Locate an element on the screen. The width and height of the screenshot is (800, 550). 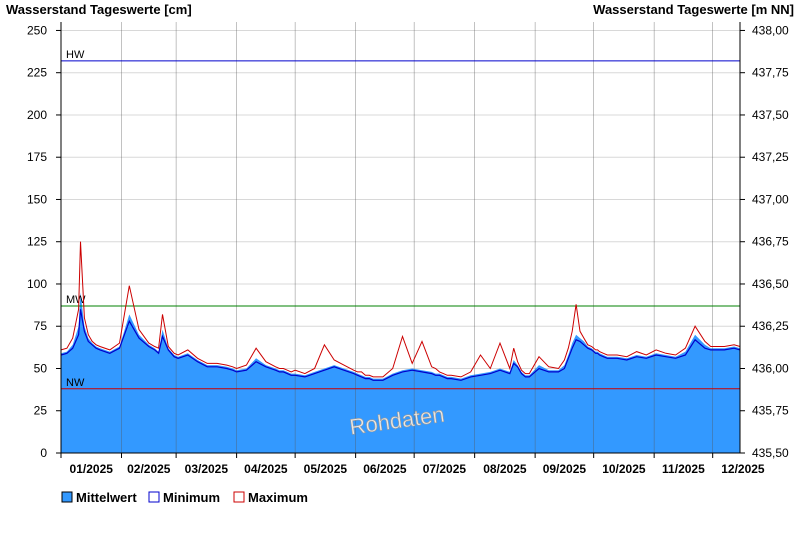
reference-label-nw: NW is located at coordinates (75, 383).